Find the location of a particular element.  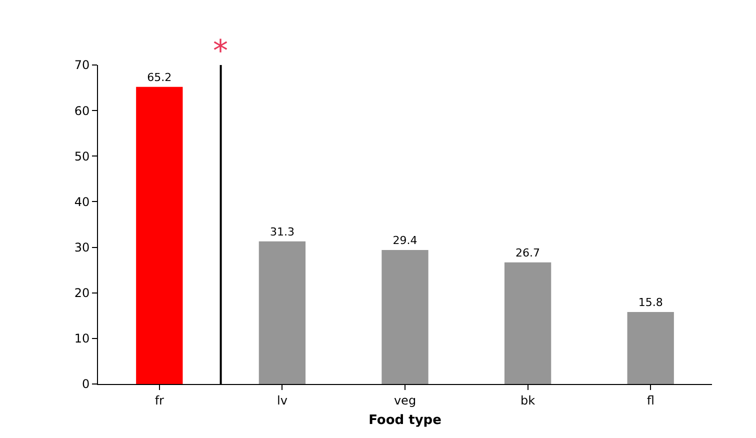

y-tick-label: 60 is located at coordinates (82, 111).